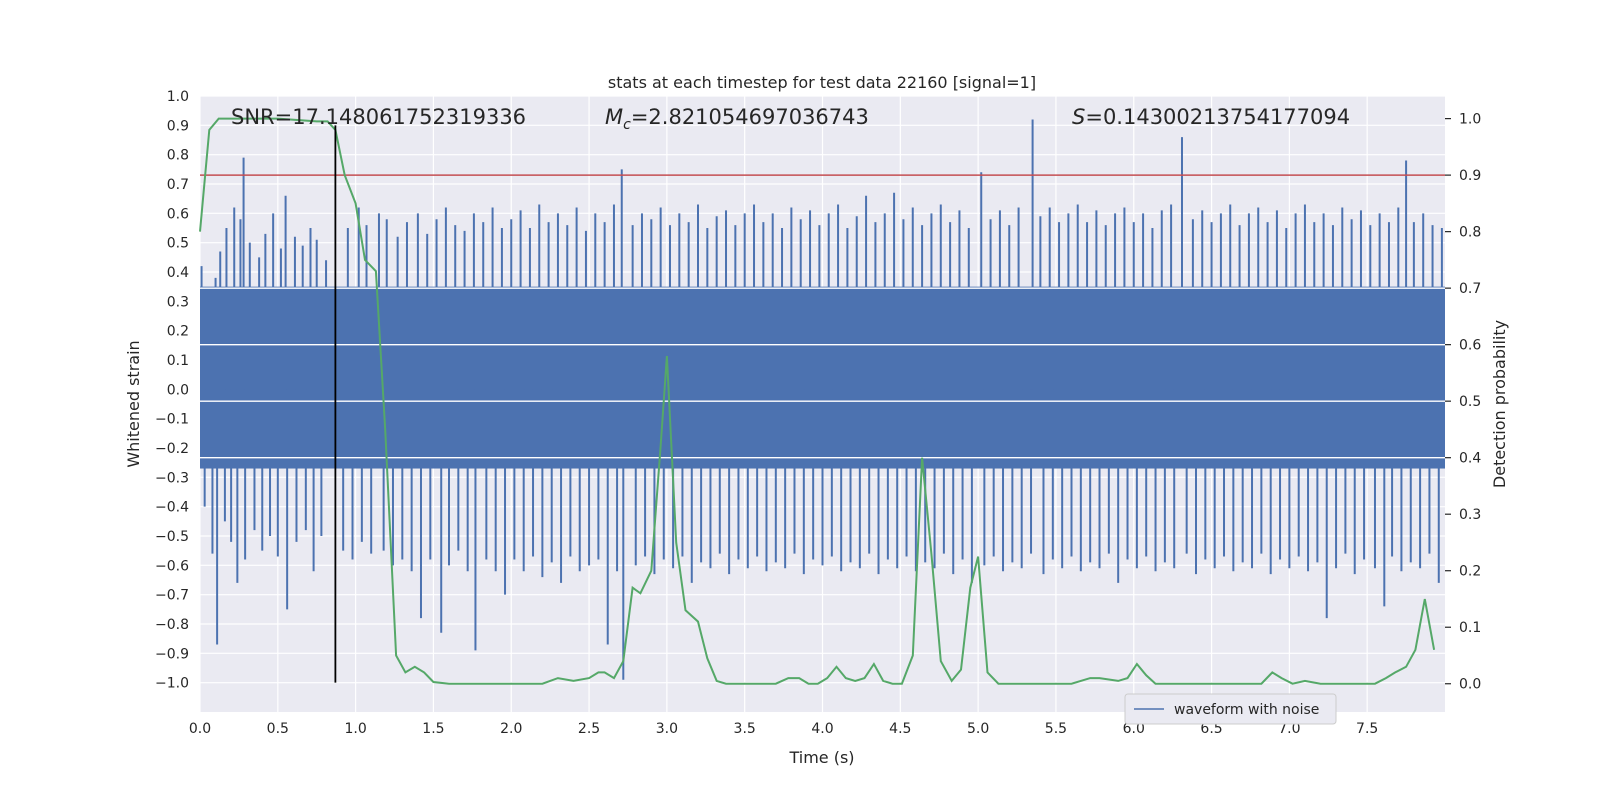  What do you see at coordinates (178, 273) in the screenshot?
I see `y-tick-label: 0.4` at bounding box center [178, 273].